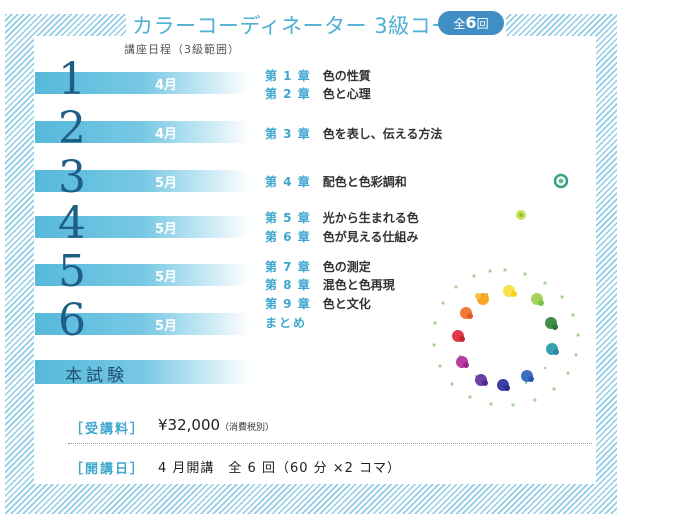  Describe the element at coordinates (72, 223) in the screenshot. I see `session-number: 4` at that location.